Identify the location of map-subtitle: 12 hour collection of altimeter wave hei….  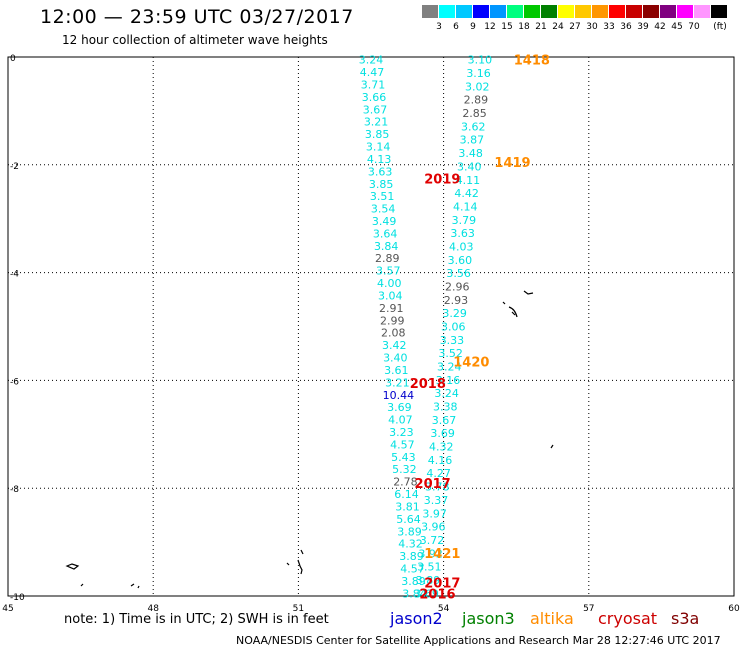
(195, 40).